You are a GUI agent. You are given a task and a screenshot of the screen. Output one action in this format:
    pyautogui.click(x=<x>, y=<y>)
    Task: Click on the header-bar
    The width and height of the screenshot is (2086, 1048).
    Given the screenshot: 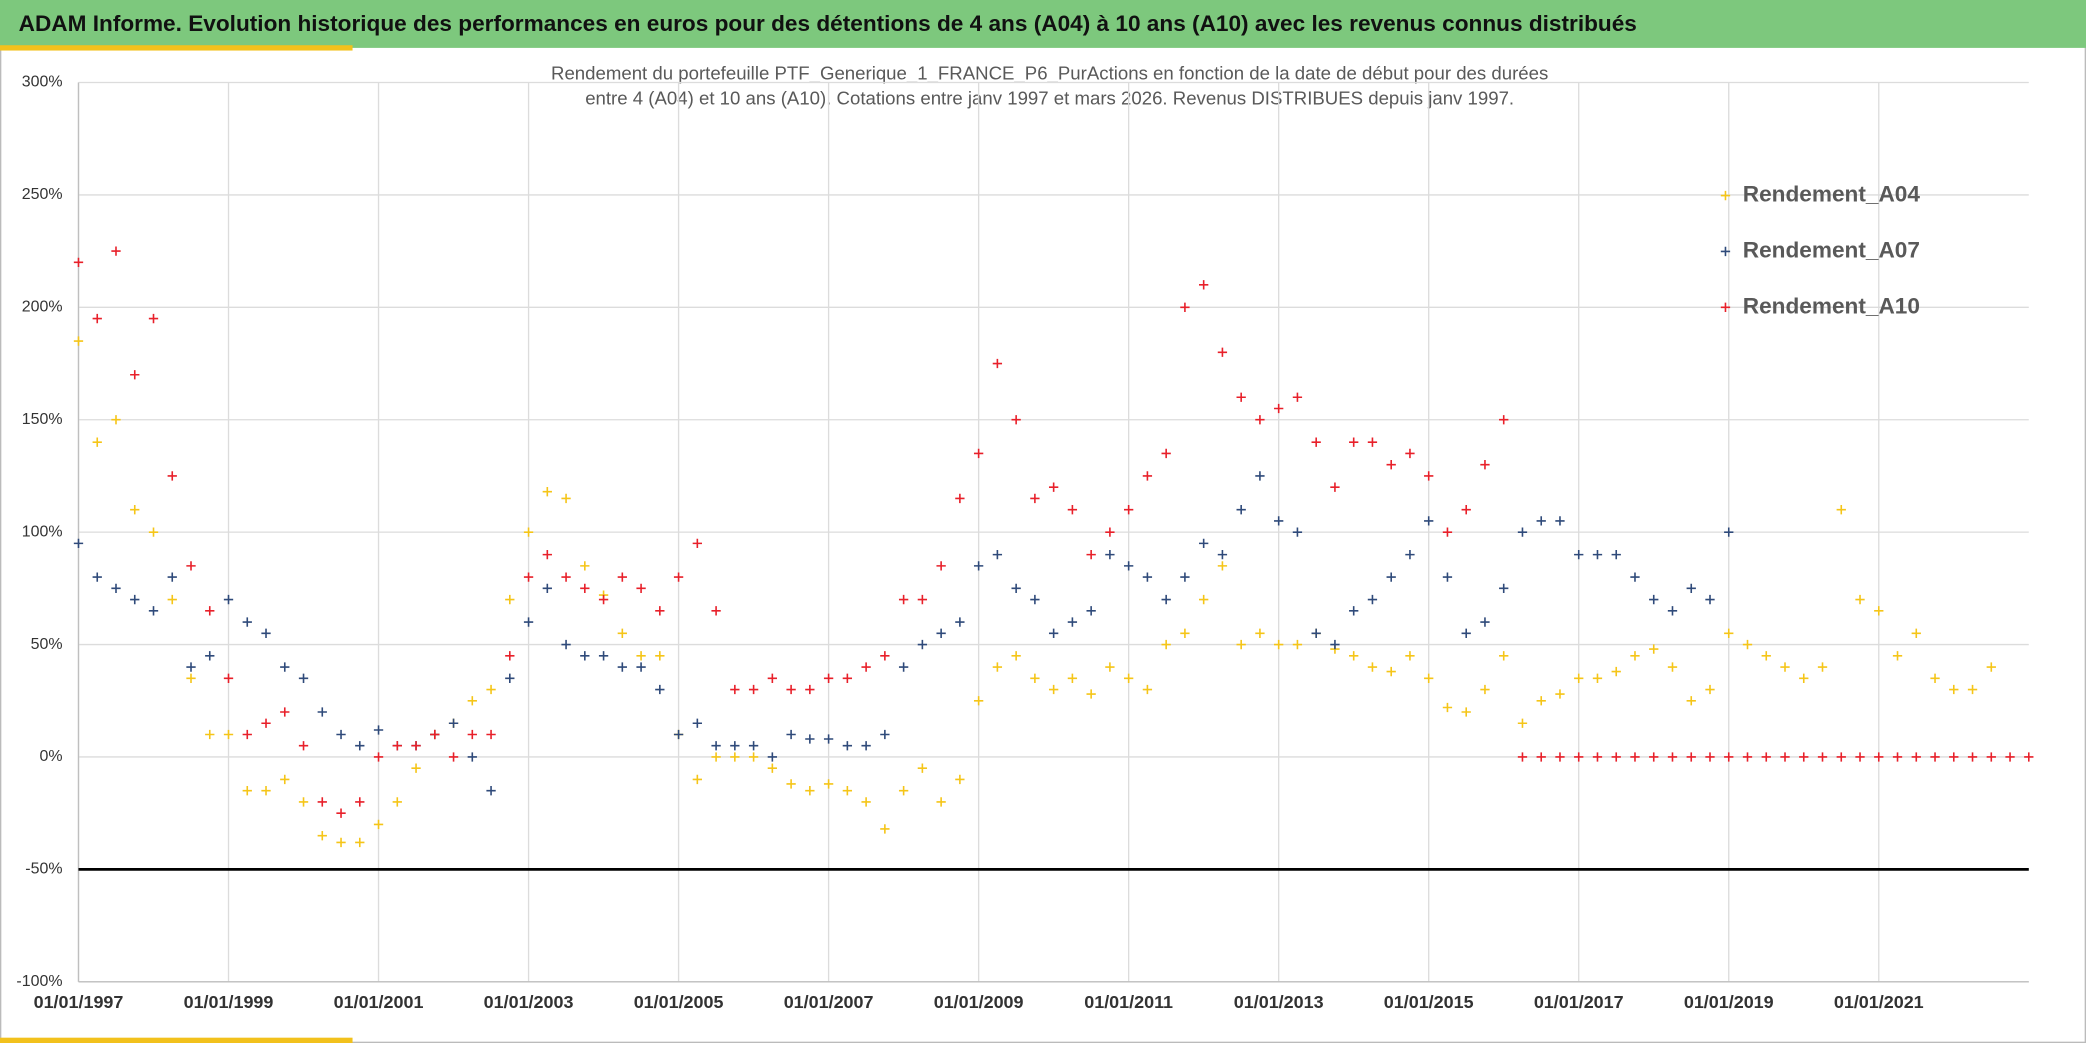 What is the action you would take?
    pyautogui.click(x=1043, y=24)
    